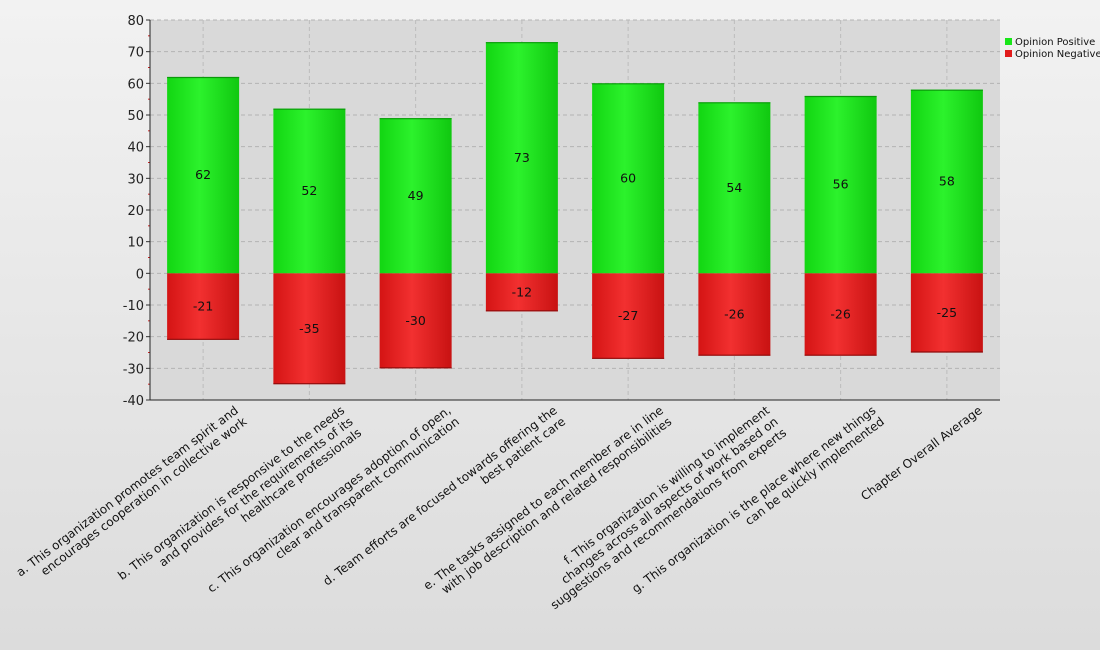  I want to click on y-tick-label: 80, so click(135, 21).